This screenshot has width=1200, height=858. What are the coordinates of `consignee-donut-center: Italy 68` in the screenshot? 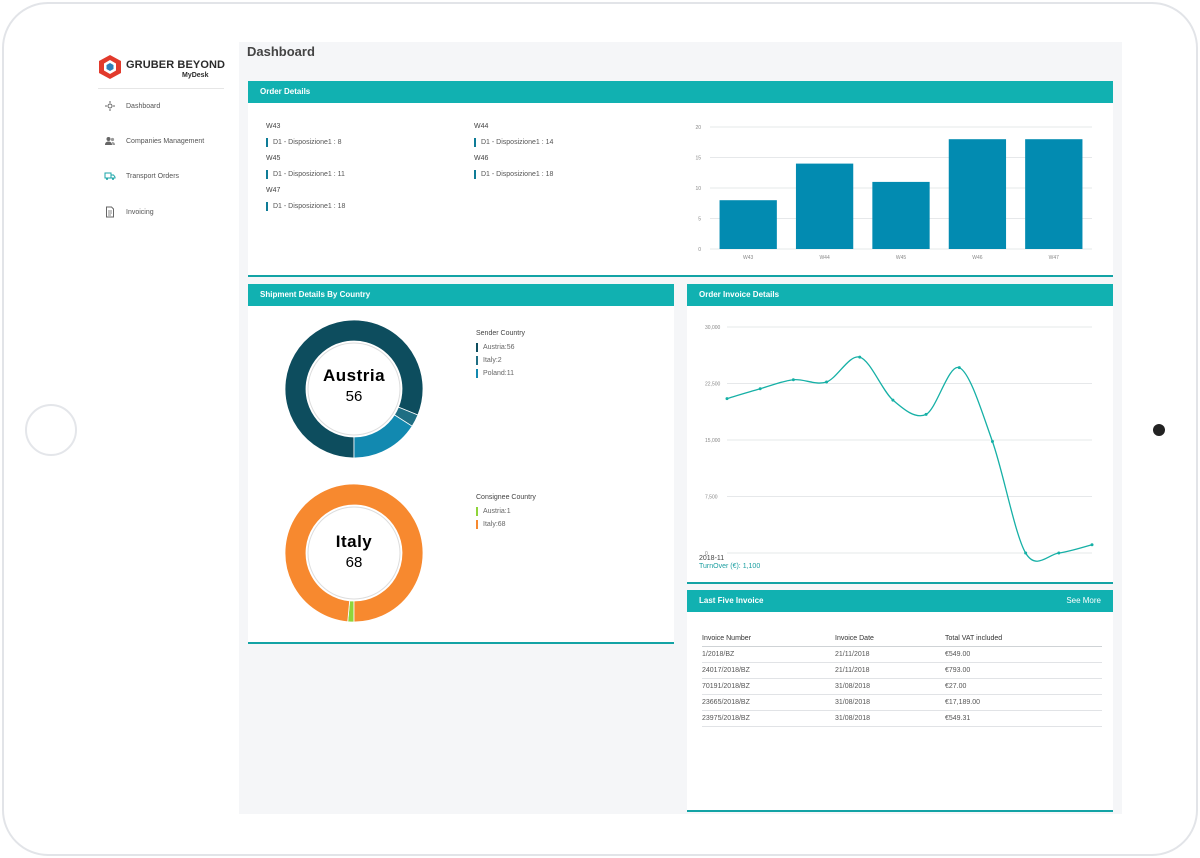 It's located at (354, 551).